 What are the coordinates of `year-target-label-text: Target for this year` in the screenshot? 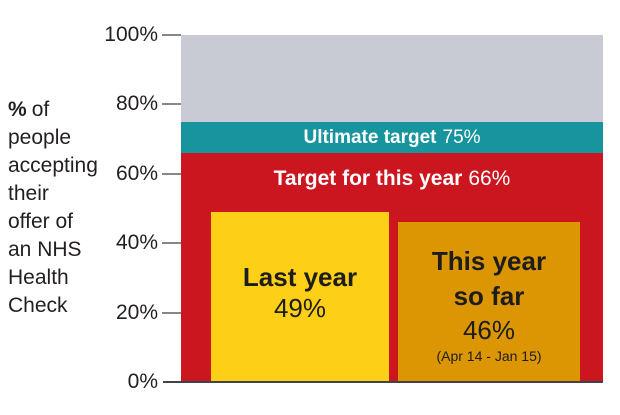 It's located at (368, 178).